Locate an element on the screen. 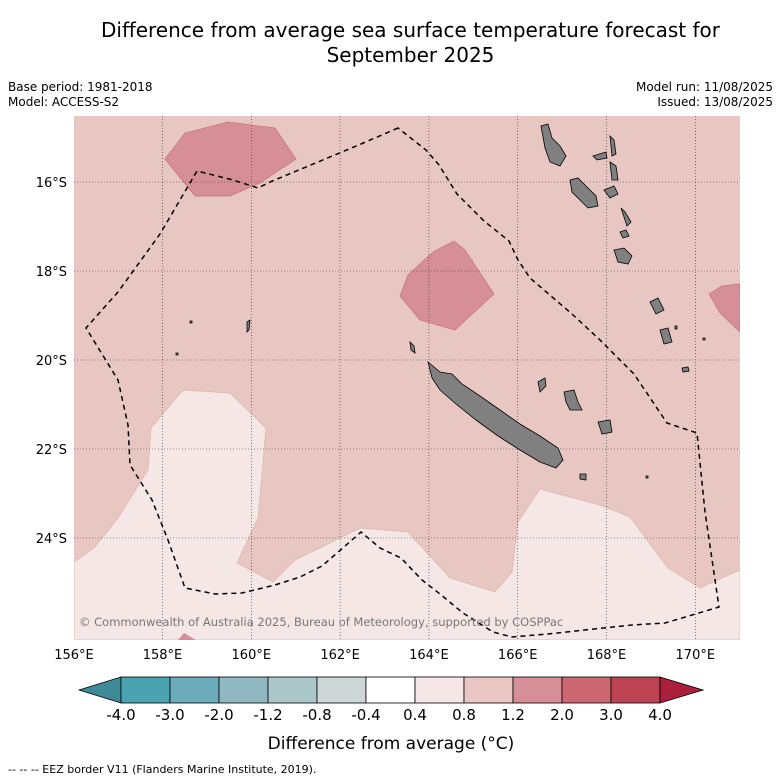  sst-region-1.2-2.0-bottom is located at coordinates (187, 636).